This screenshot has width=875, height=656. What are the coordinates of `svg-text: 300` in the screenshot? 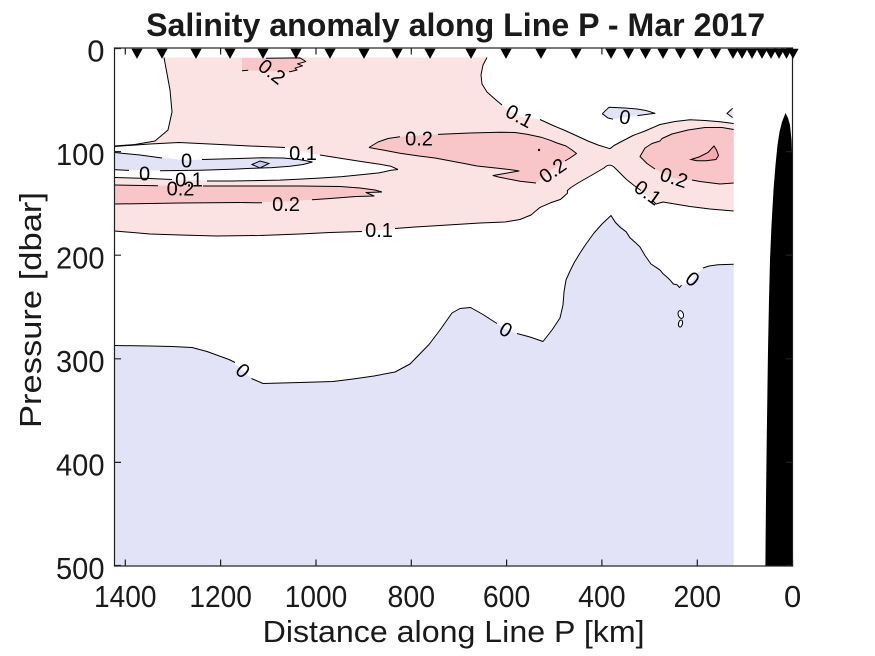 It's located at (80, 361).